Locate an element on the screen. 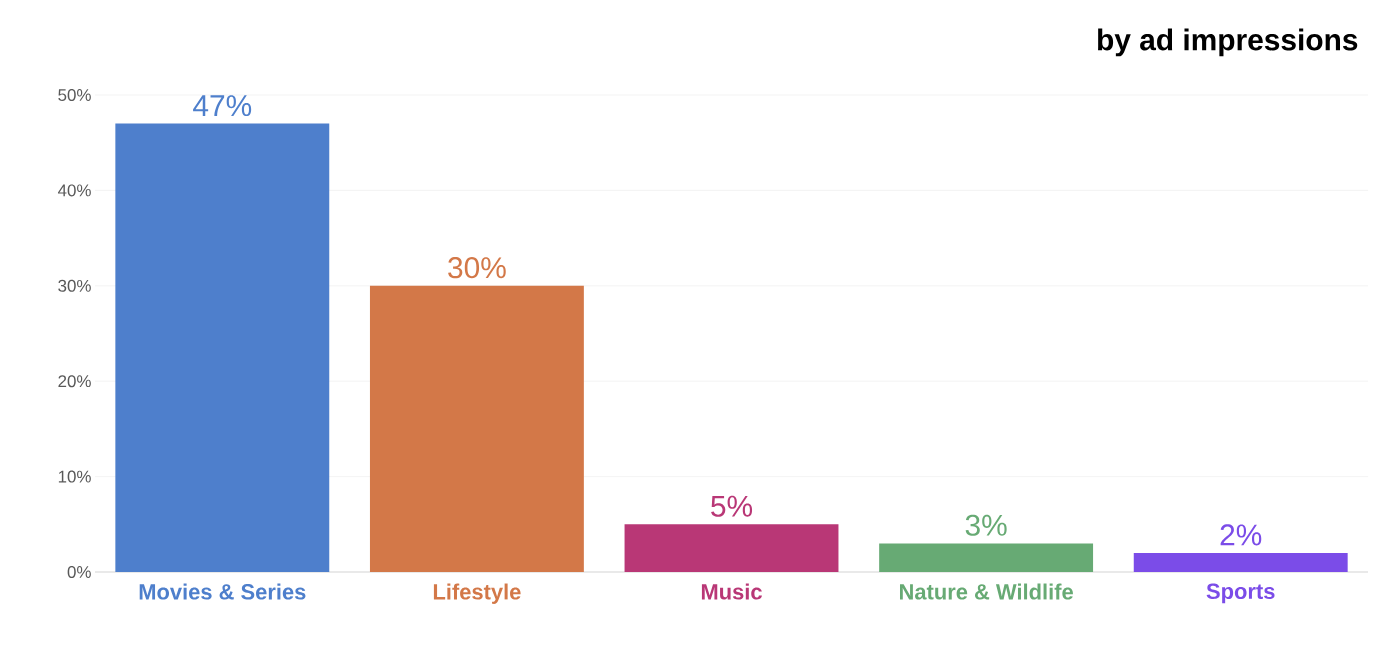 This screenshot has width=1388, height=665. data-label: 30% is located at coordinates (477, 268).